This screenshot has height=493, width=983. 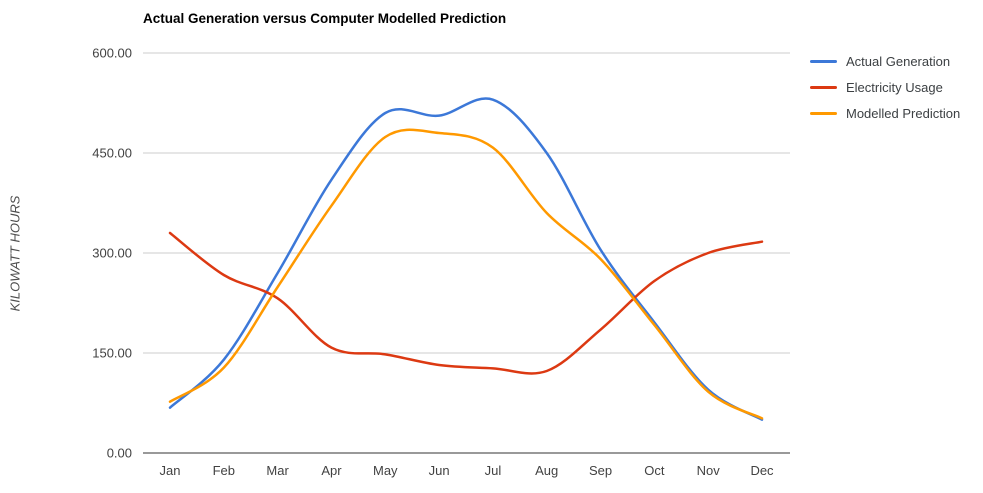 I want to click on y-tick-label: 600.00, so click(x=112, y=53).